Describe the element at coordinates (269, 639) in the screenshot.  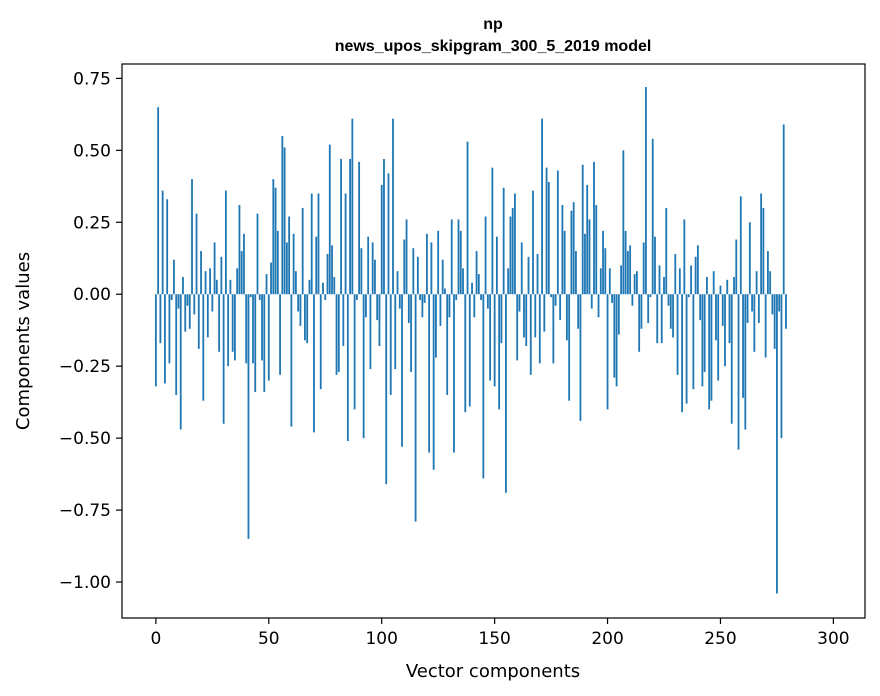
I see `x-tick-label: 50` at that location.